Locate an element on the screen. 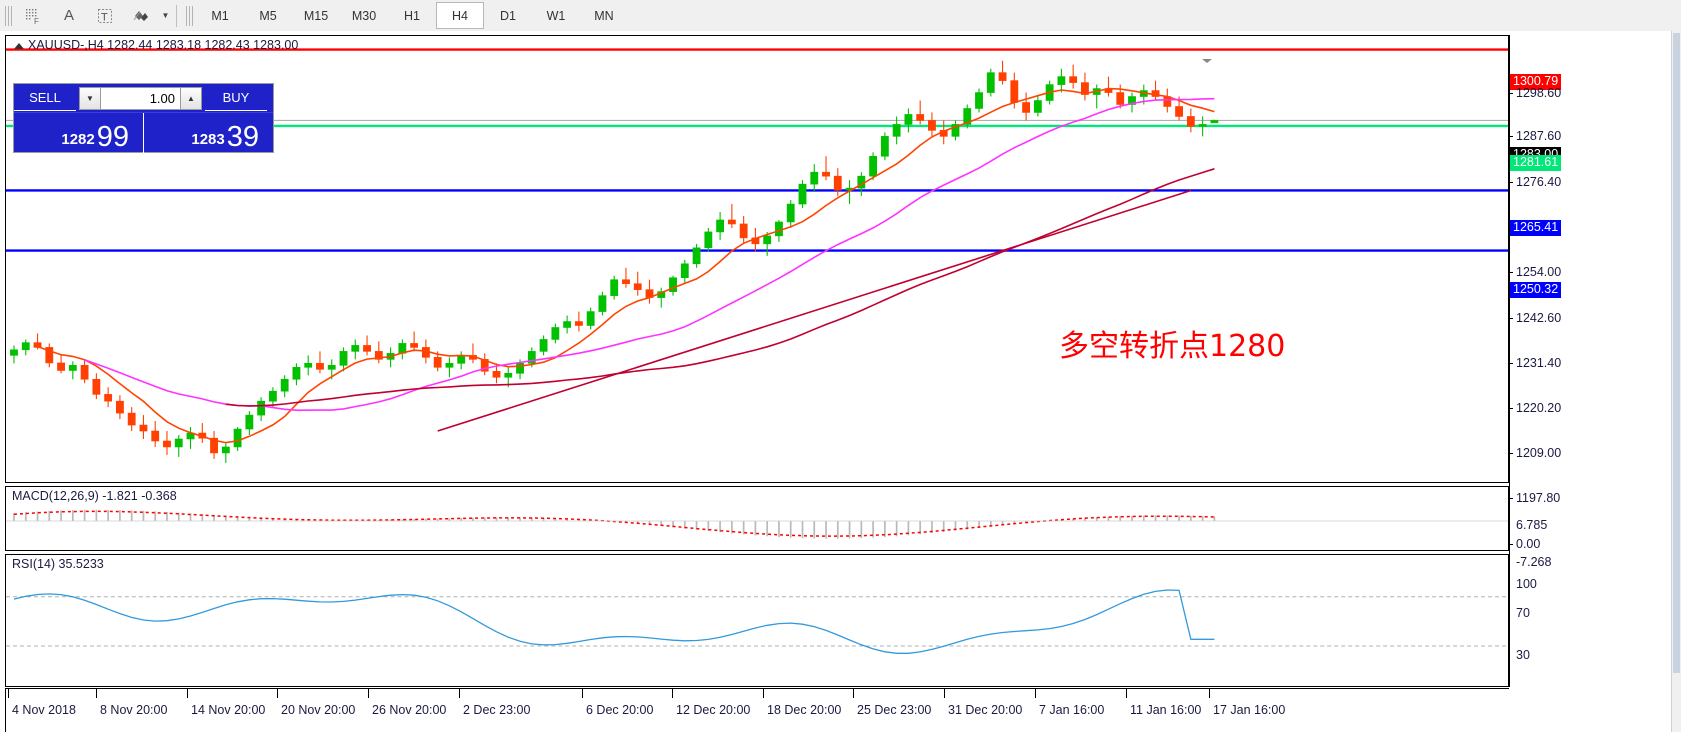 The width and height of the screenshot is (1681, 732). volume-input: 1.00 is located at coordinates (140, 98).